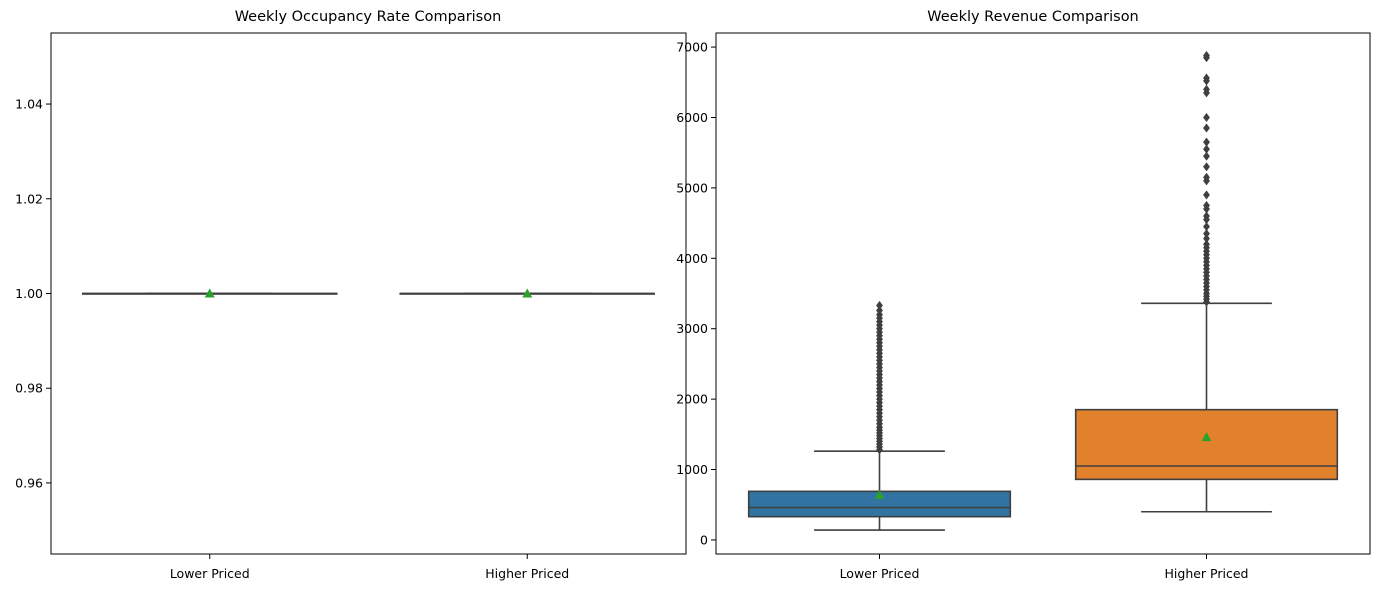 Image resolution: width=1389 pixels, height=589 pixels. Describe the element at coordinates (704, 539) in the screenshot. I see `revenue-ytick-label: 0` at that location.